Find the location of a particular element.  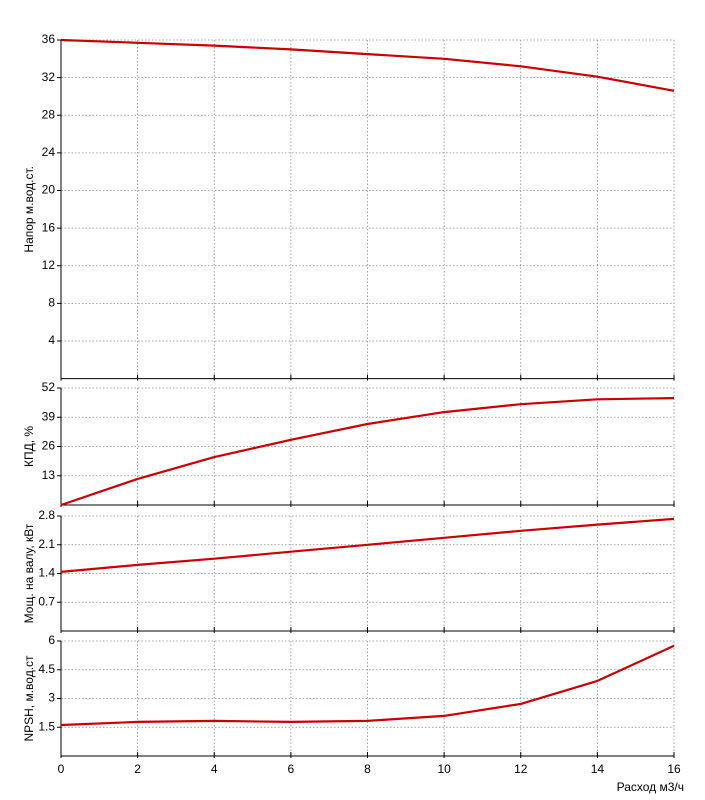

y-tick-label: 8 is located at coordinates (51, 303).